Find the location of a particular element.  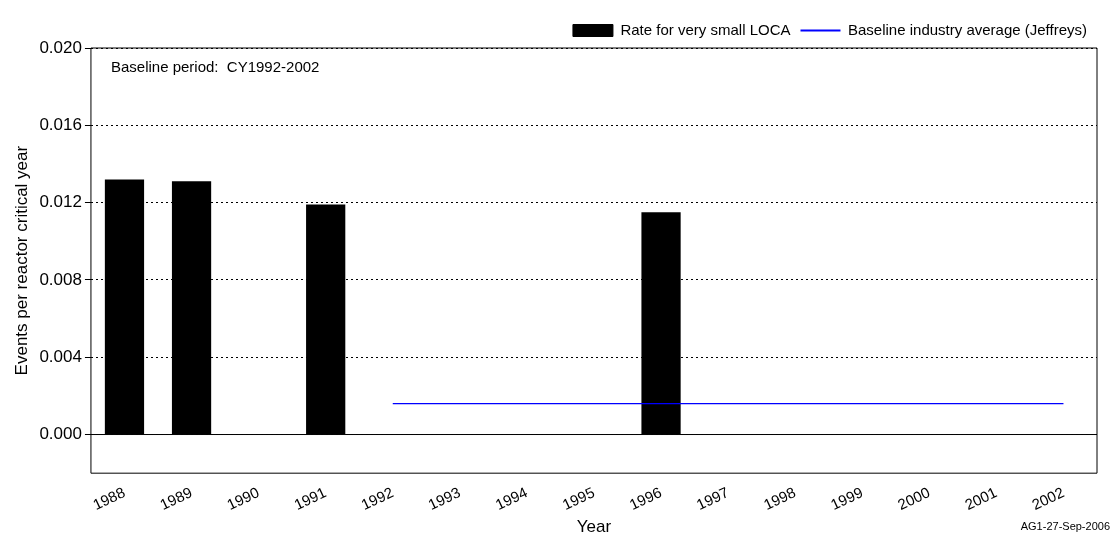

x-tick-label: 1991 is located at coordinates (310, 498).